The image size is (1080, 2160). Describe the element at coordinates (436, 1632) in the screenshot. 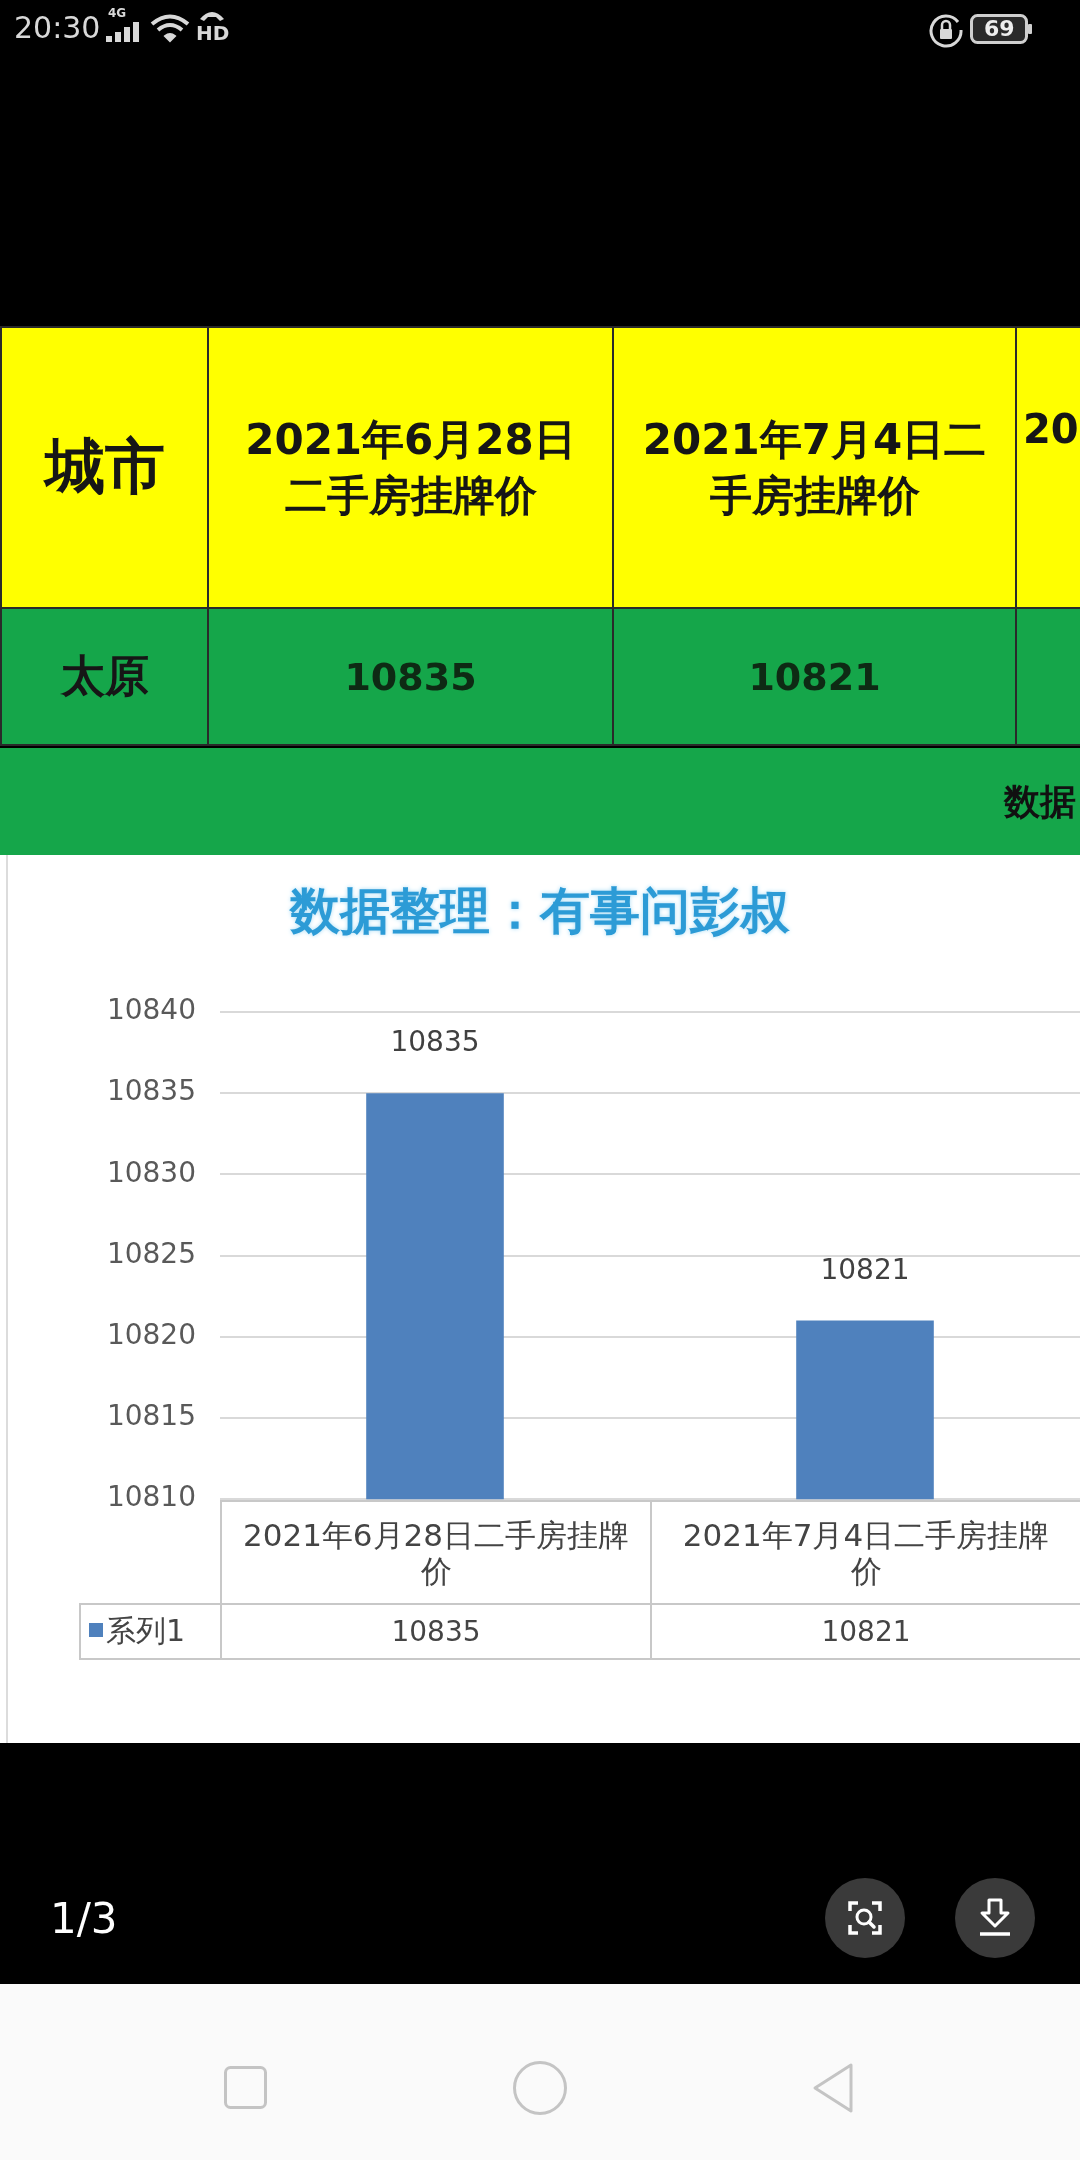

I see `data-label: 10835` at that location.